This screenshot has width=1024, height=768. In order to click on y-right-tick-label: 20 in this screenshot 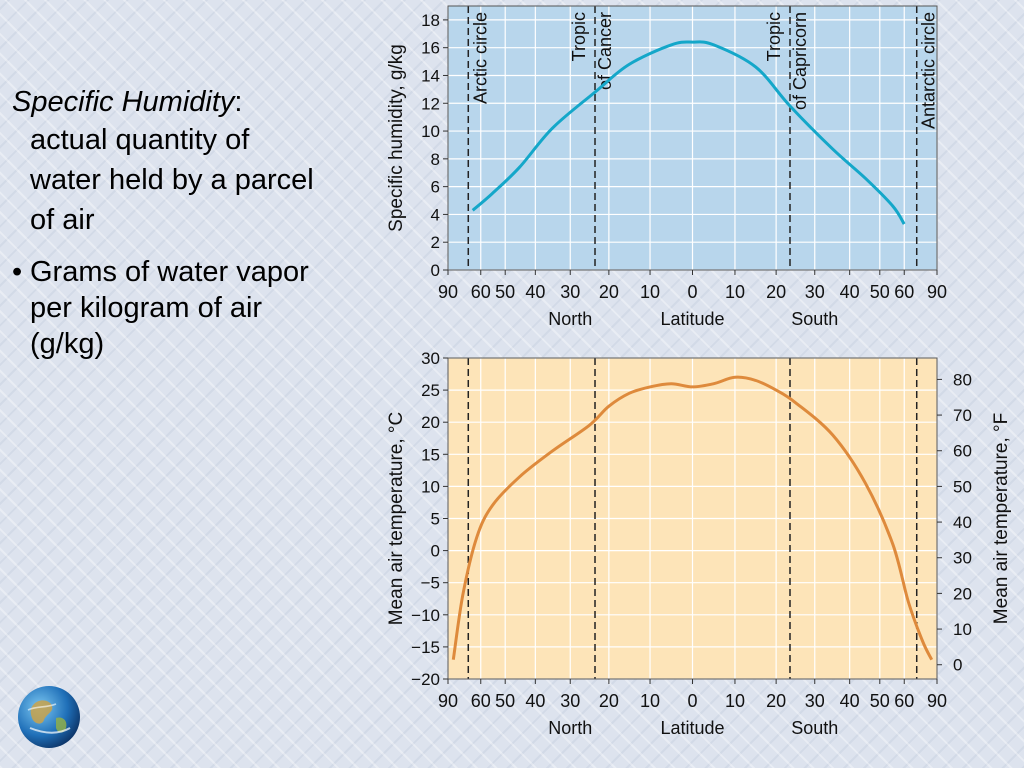, I will do `click(962, 593)`.